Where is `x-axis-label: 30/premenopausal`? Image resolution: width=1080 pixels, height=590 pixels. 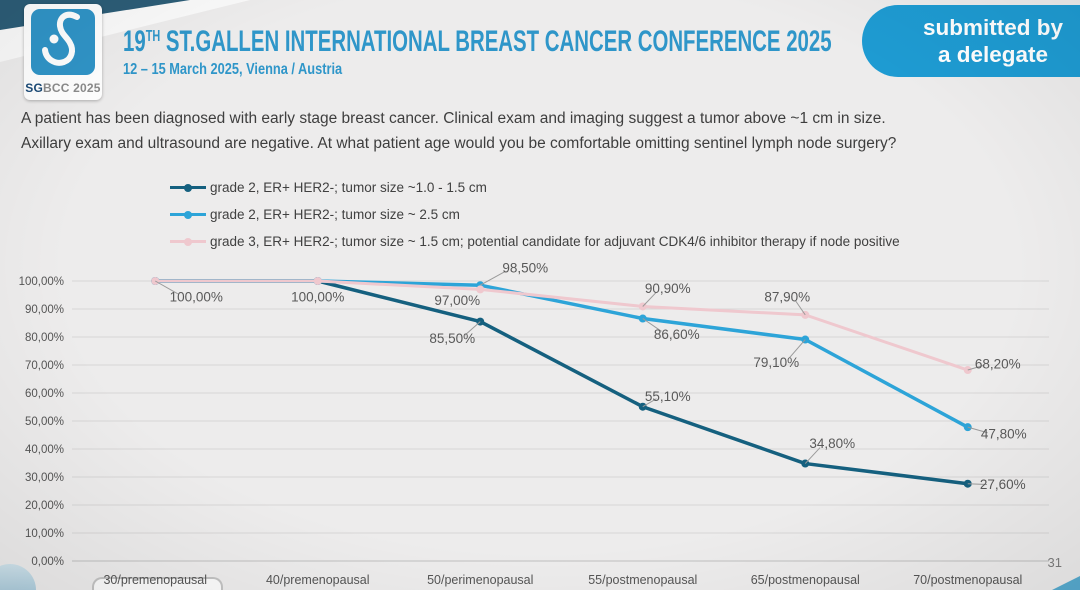 x-axis-label: 30/premenopausal is located at coordinates (155, 580).